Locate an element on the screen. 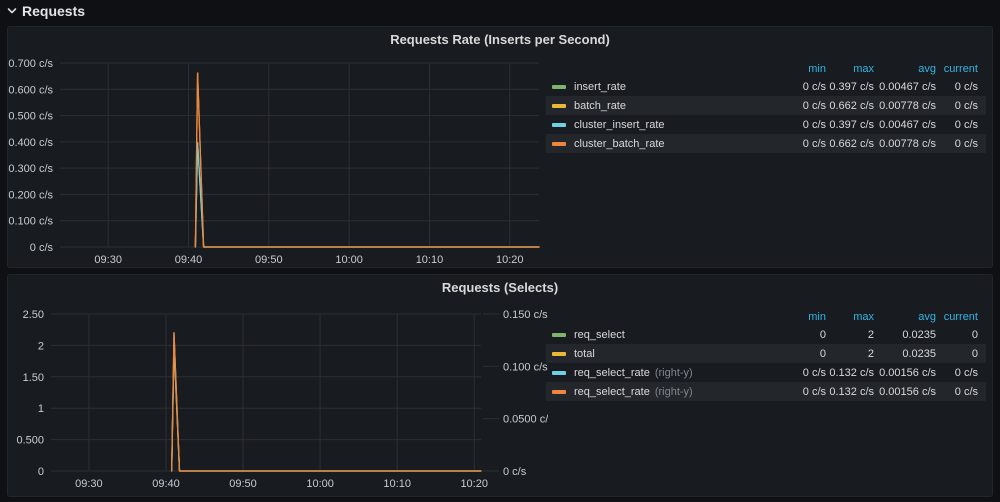  right-y-axis-tick-label: 0.150 c/s is located at coordinates (525, 315).